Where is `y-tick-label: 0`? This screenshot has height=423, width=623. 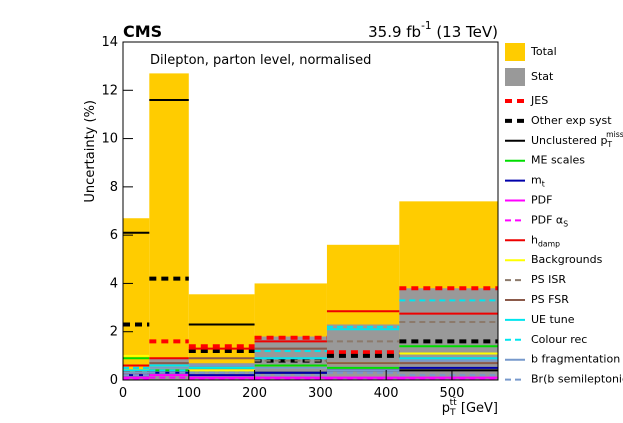 y-tick-label: 0 is located at coordinates (114, 380).